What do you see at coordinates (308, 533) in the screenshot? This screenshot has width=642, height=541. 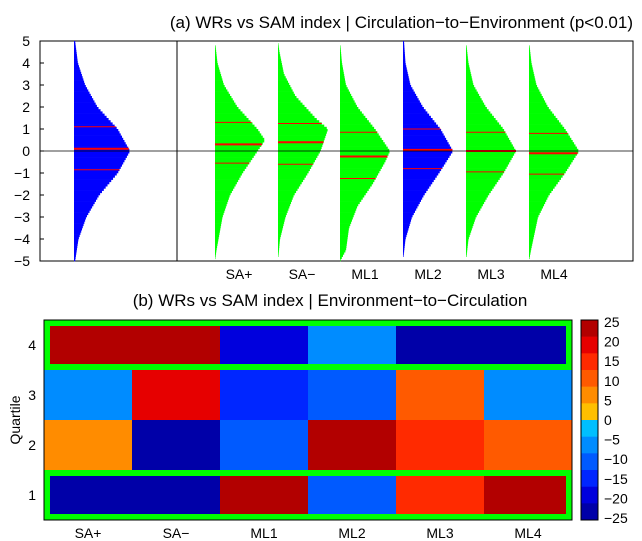 I see `heatmap-x-ticks: SA+ SA− ML1 ML2 ML3 ML4` at bounding box center [308, 533].